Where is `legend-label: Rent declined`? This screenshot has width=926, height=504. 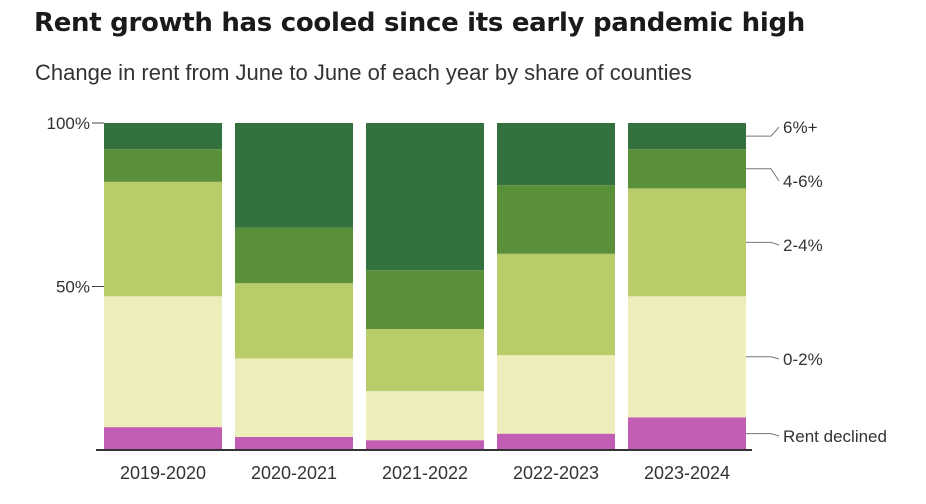
legend-label: Rent declined is located at coordinates (835, 436).